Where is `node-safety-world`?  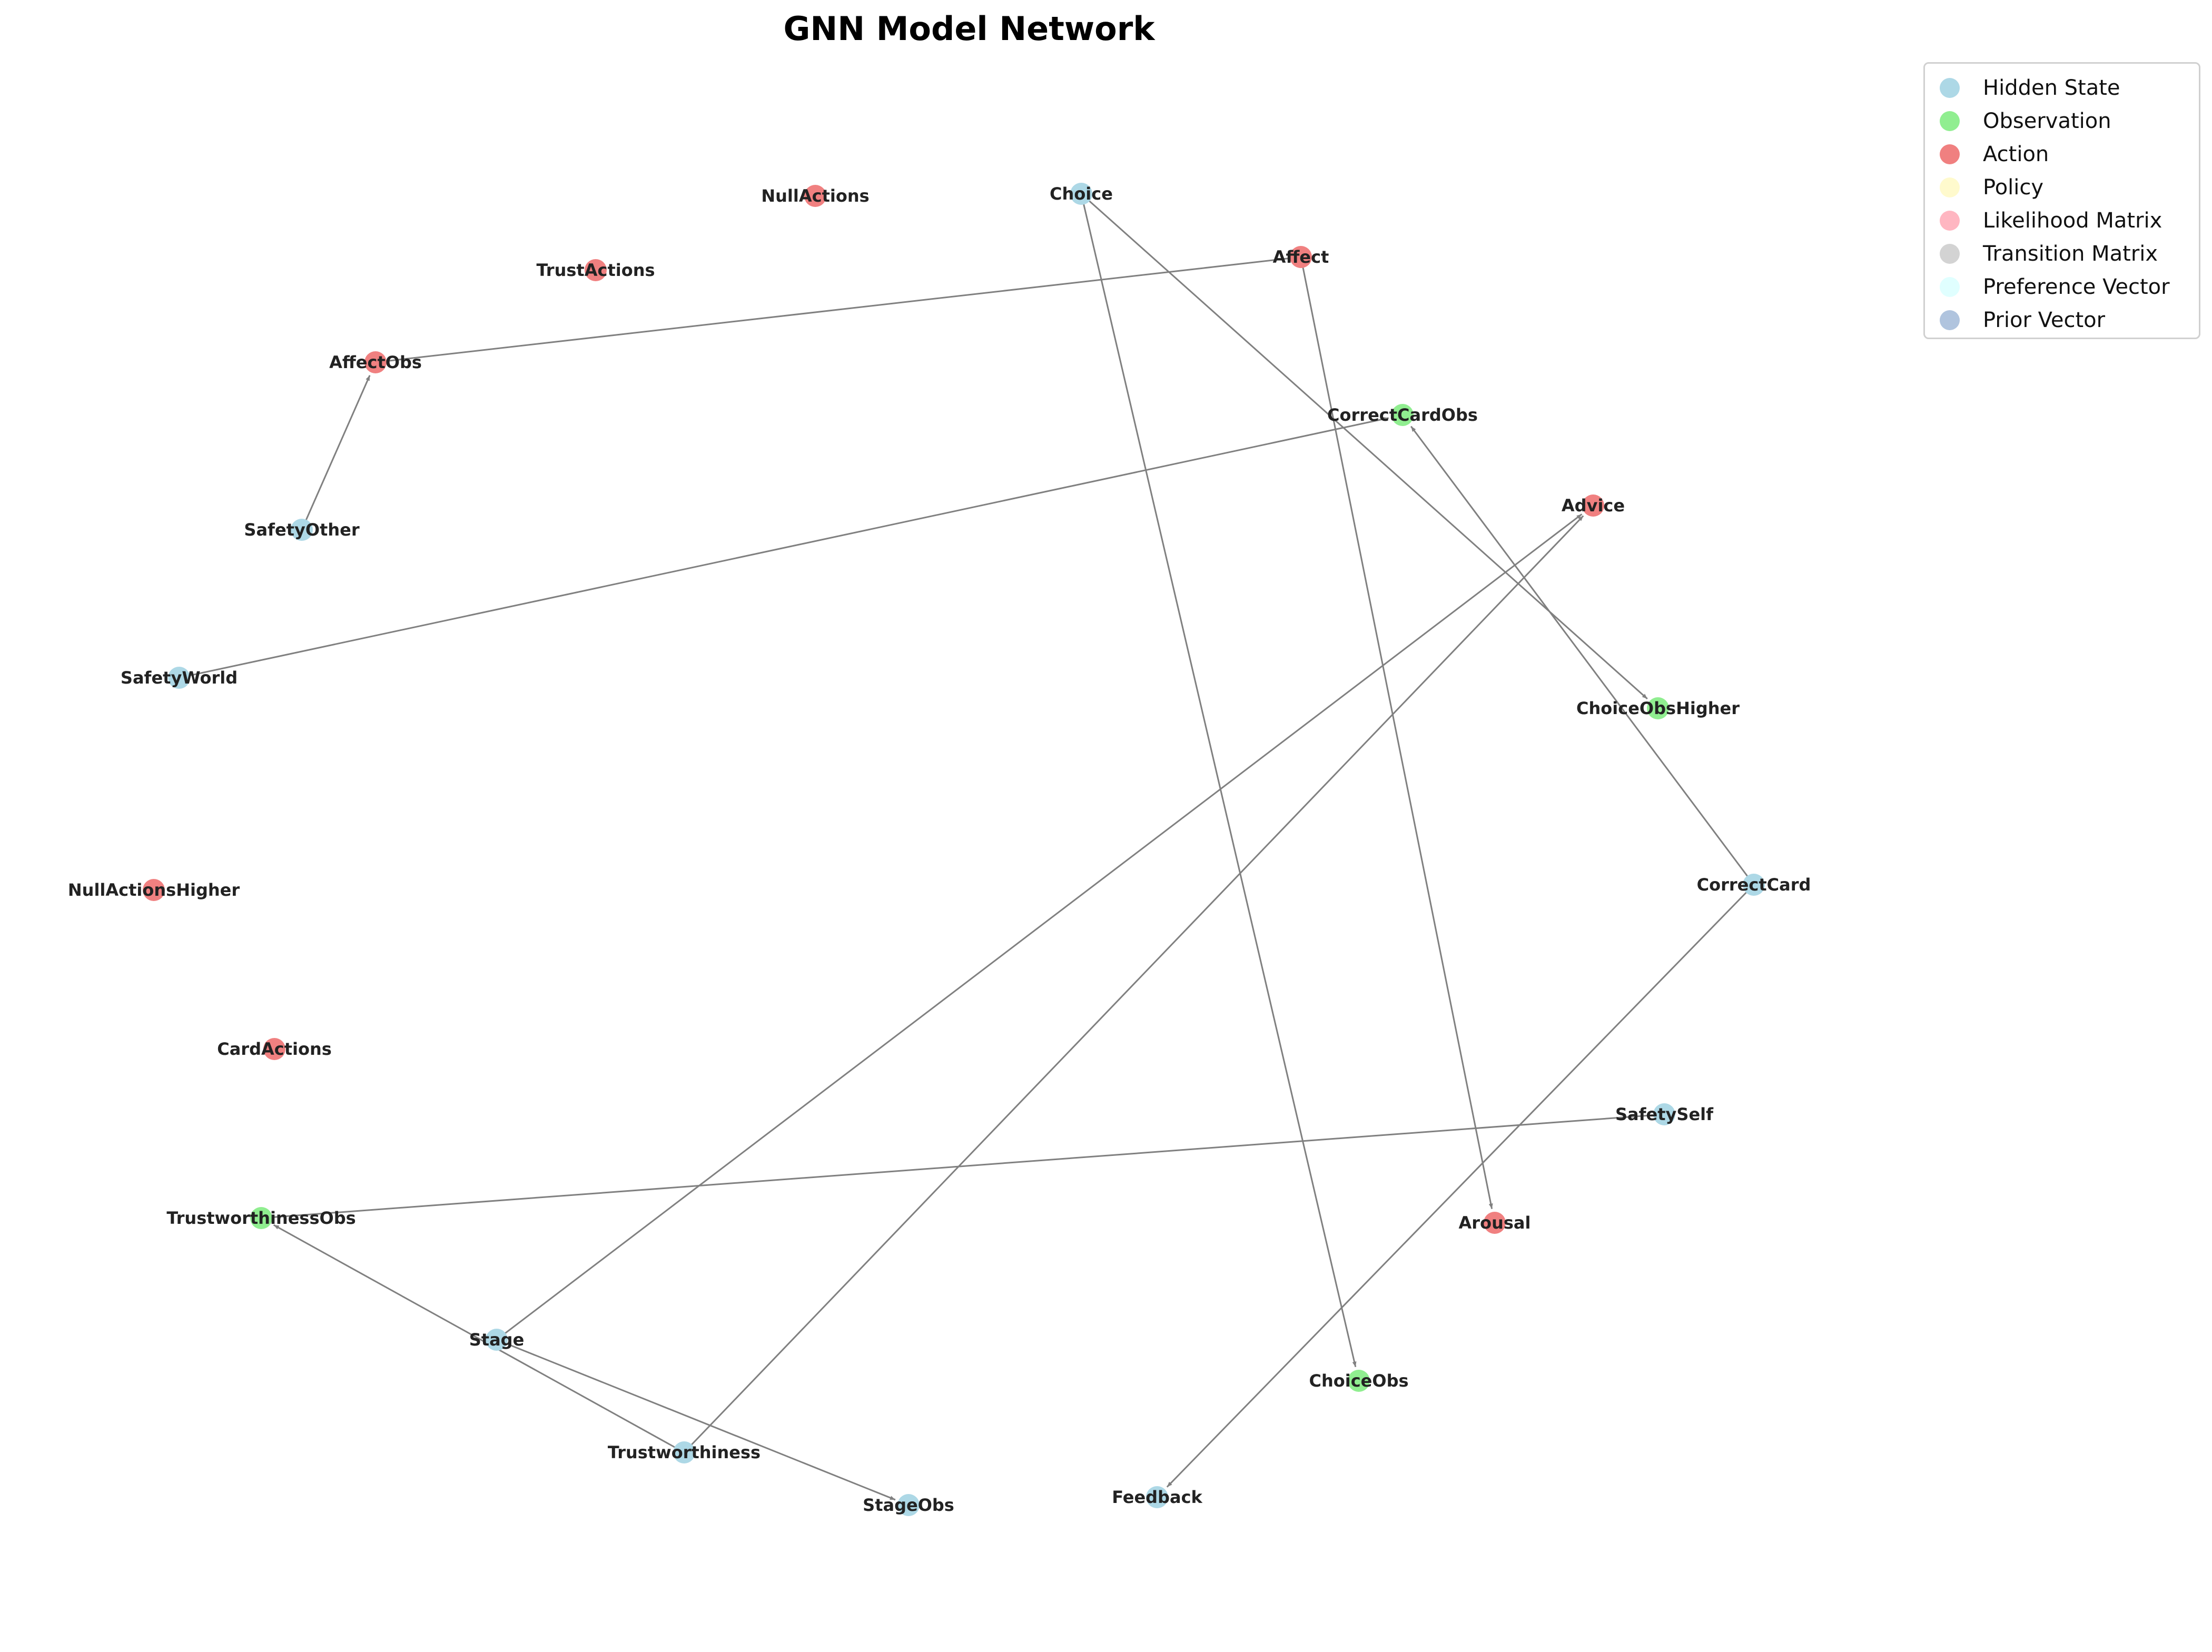
node-safety-world is located at coordinates (179, 678).